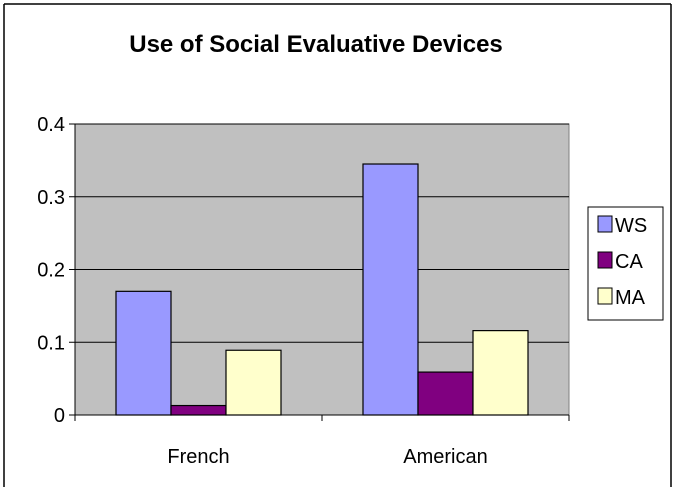  Describe the element at coordinates (59, 416) in the screenshot. I see `y-tick-label-0: 0` at that location.